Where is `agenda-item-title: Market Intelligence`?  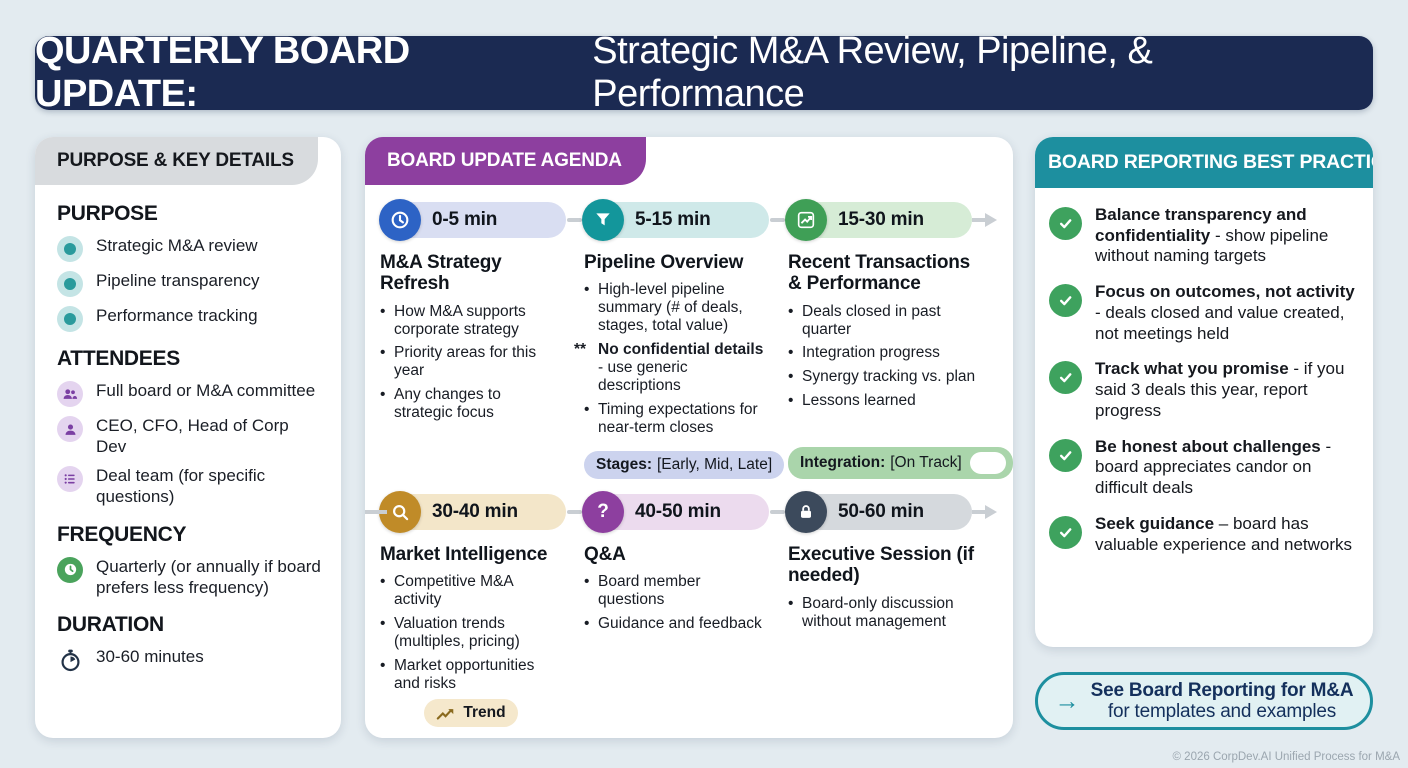
agenda-item-title: Market Intelligence is located at coordinates (464, 554).